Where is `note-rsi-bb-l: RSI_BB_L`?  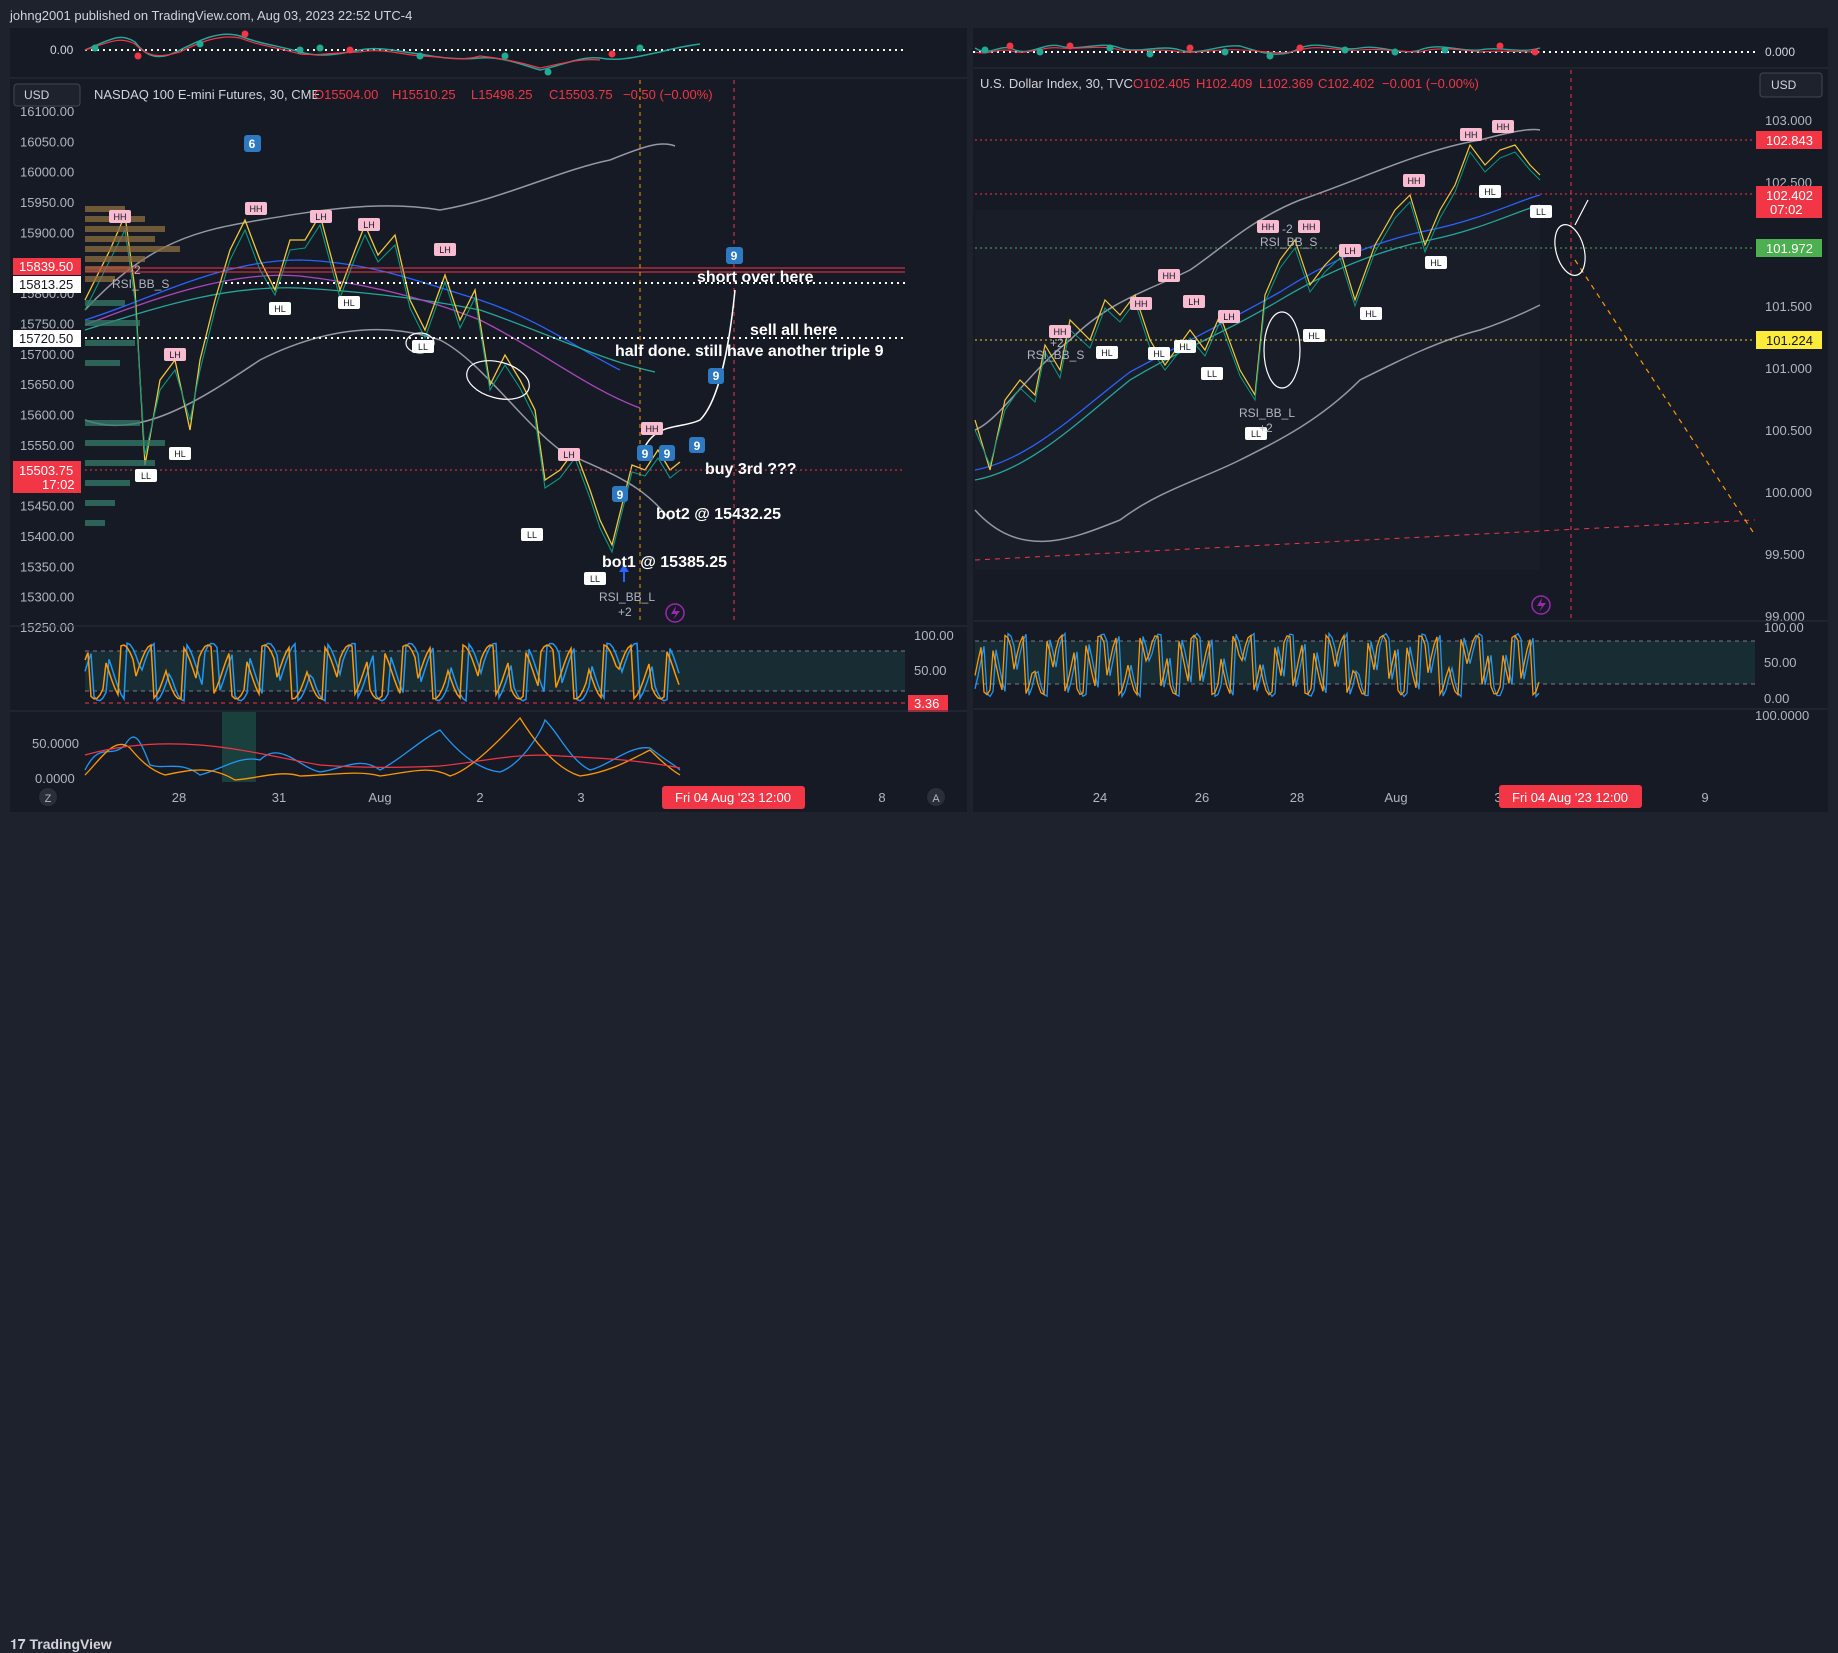 note-rsi-bb-l: RSI_BB_L is located at coordinates (627, 597).